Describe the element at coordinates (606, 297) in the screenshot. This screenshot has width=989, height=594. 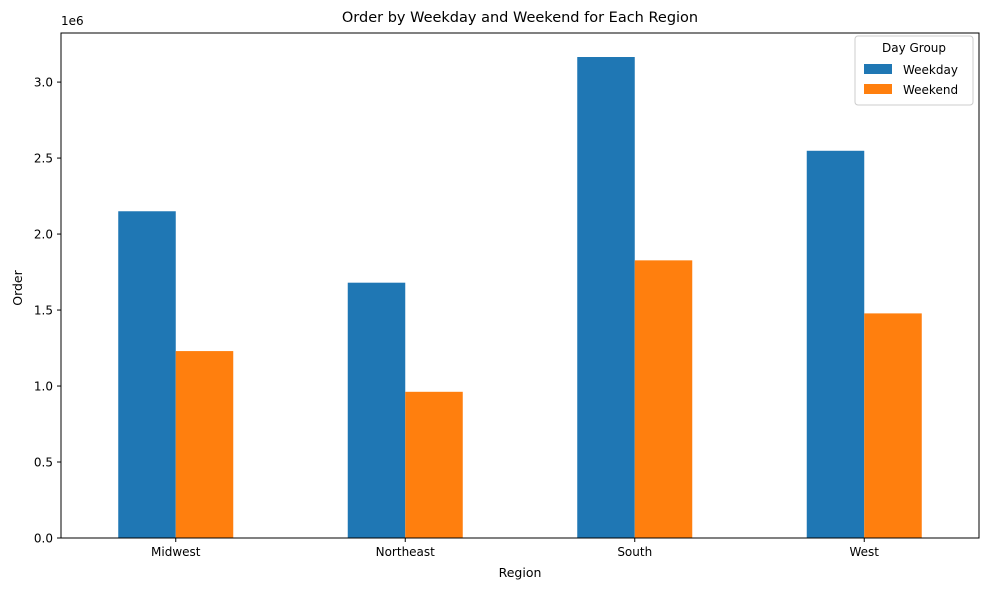
I see `bar-weekday-south` at that location.